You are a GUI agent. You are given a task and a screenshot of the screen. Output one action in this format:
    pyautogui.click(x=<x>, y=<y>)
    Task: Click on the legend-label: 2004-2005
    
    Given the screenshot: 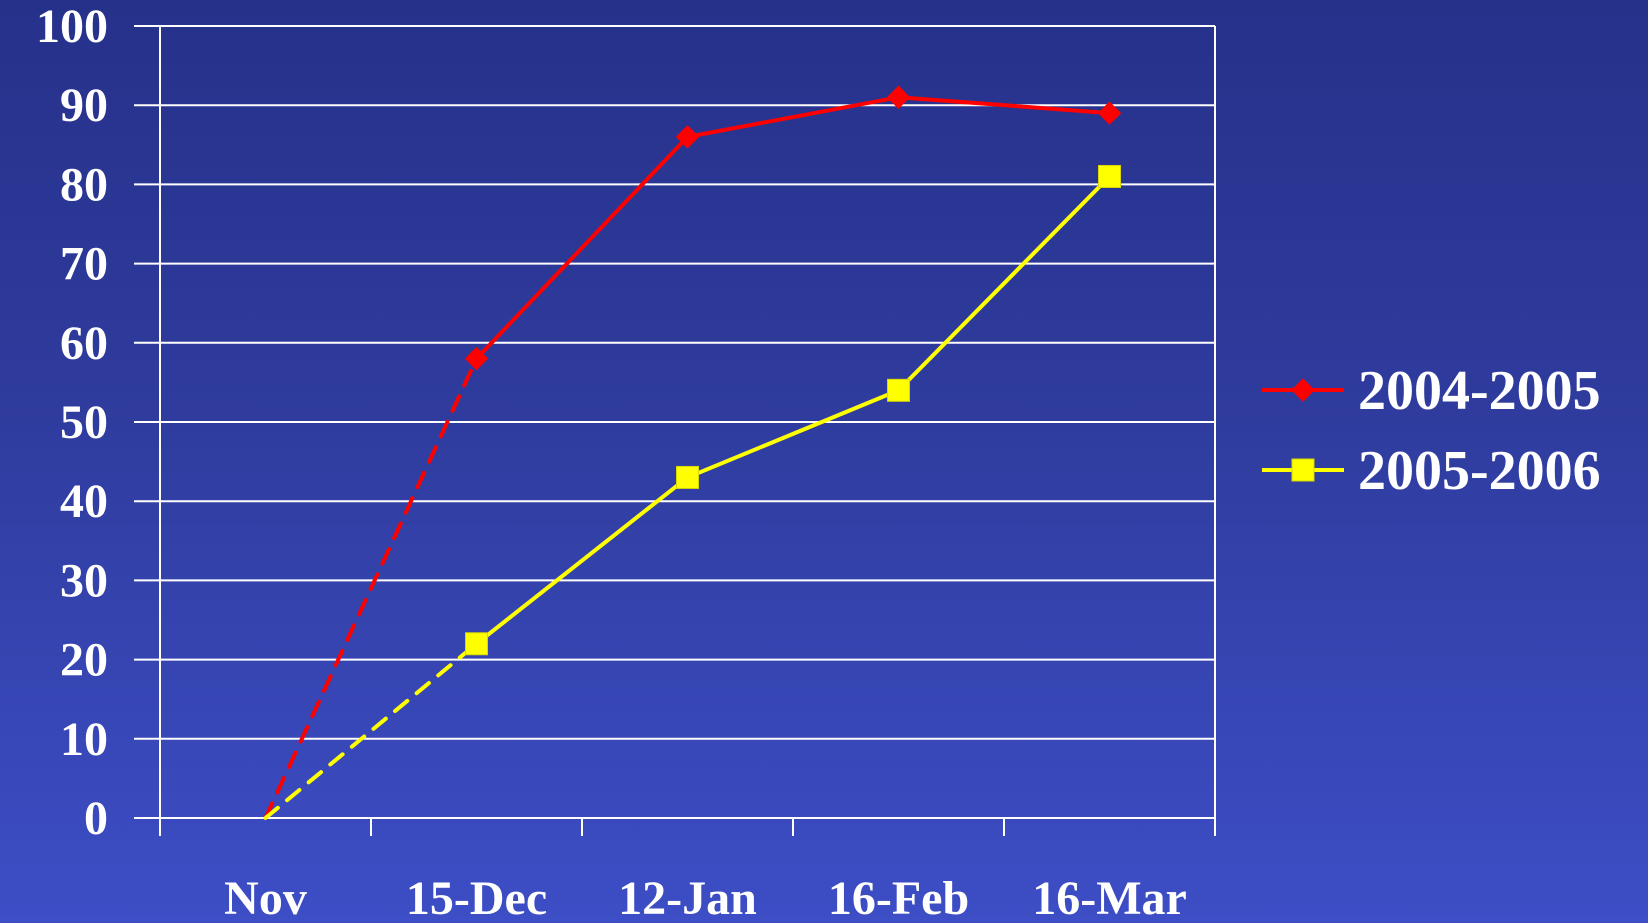 What is the action you would take?
    pyautogui.click(x=1479, y=391)
    